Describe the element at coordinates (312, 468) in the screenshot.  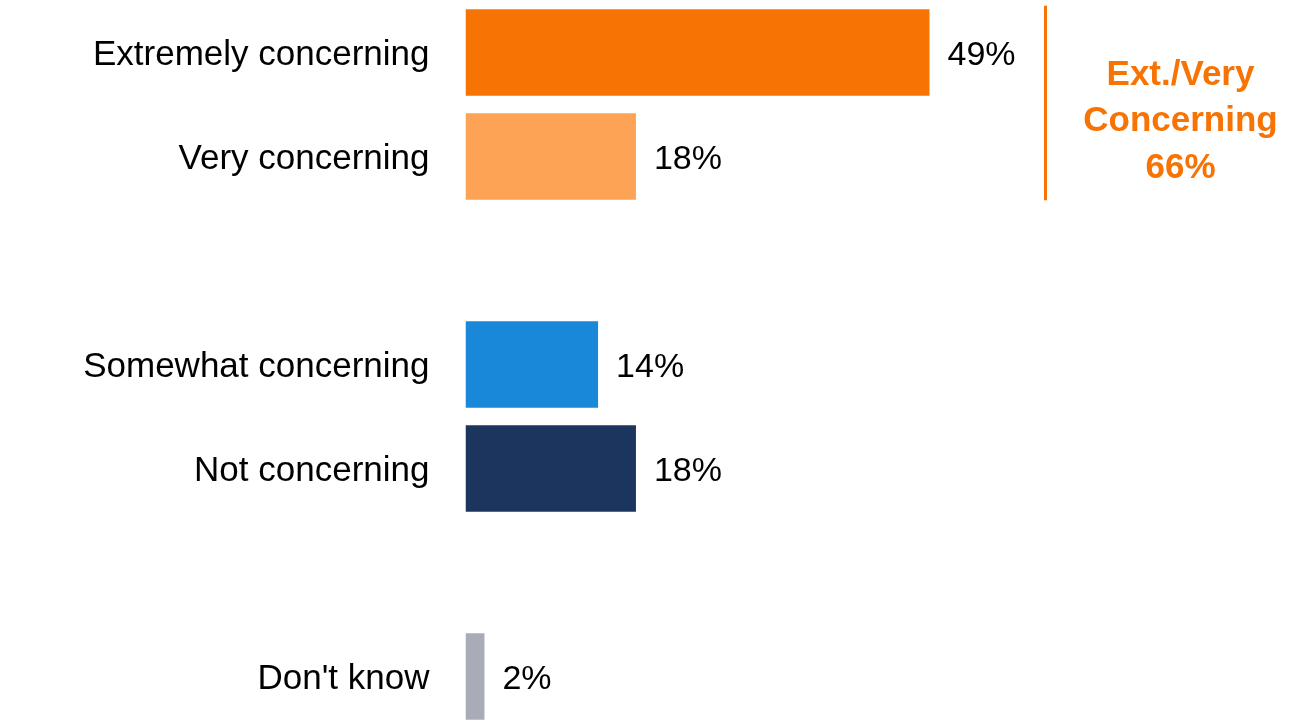
I see `y-tick-label: Not concerning` at that location.